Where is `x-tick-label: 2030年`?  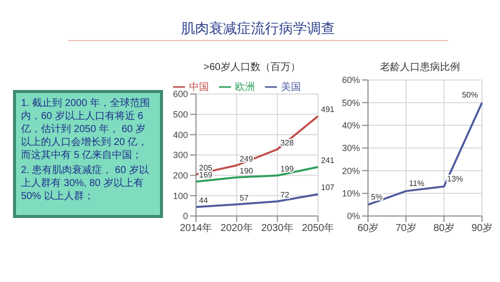 x-tick-label: 2030年 is located at coordinates (277, 228).